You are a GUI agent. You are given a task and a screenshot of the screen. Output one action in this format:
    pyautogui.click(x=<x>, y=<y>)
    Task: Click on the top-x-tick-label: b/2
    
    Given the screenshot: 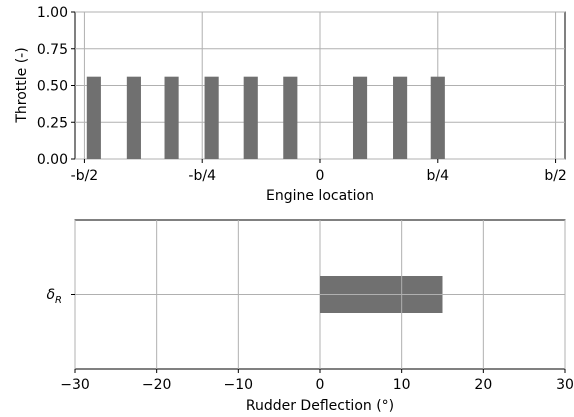 What is the action you would take?
    pyautogui.click(x=555, y=176)
    